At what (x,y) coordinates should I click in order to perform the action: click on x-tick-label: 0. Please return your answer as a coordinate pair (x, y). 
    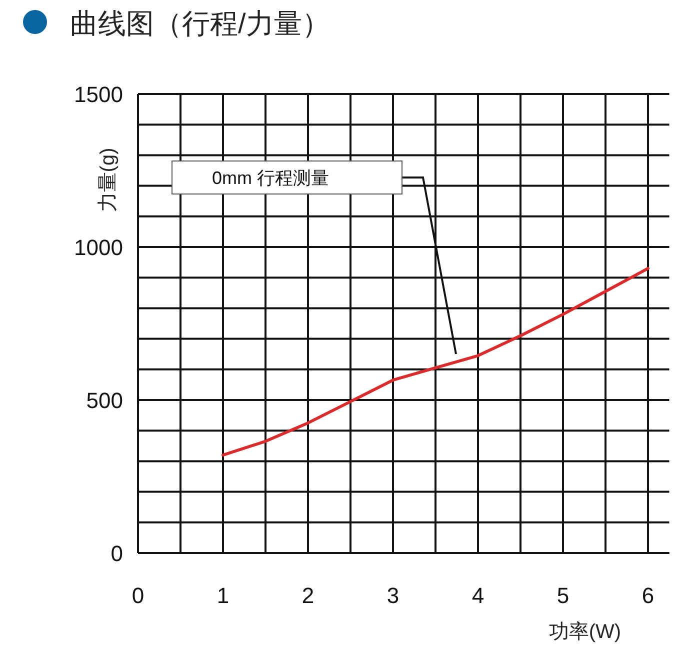
    Looking at the image, I should click on (138, 595).